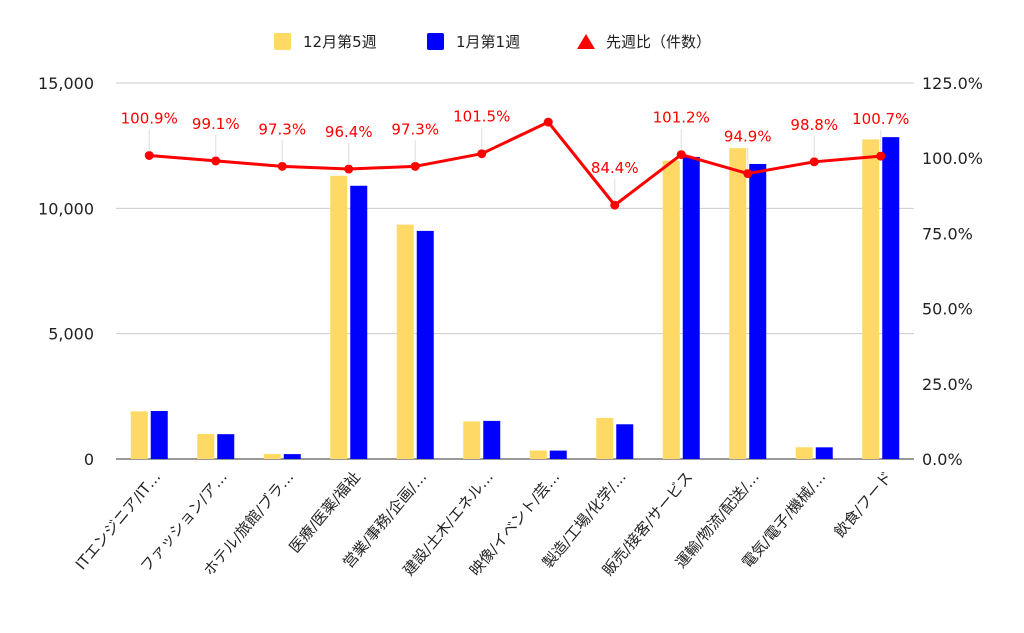 This screenshot has width=1024, height=633. I want to click on right-tick-label: 75.0%, so click(947, 233).